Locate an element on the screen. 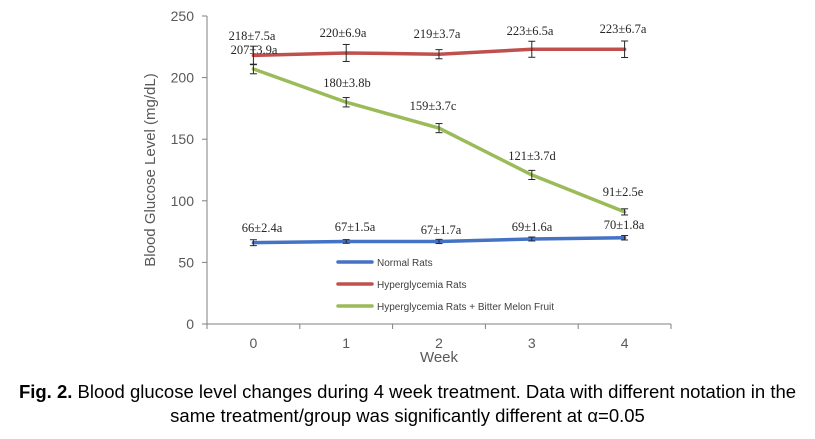  y-tick-label: 50 is located at coordinates (186, 262).